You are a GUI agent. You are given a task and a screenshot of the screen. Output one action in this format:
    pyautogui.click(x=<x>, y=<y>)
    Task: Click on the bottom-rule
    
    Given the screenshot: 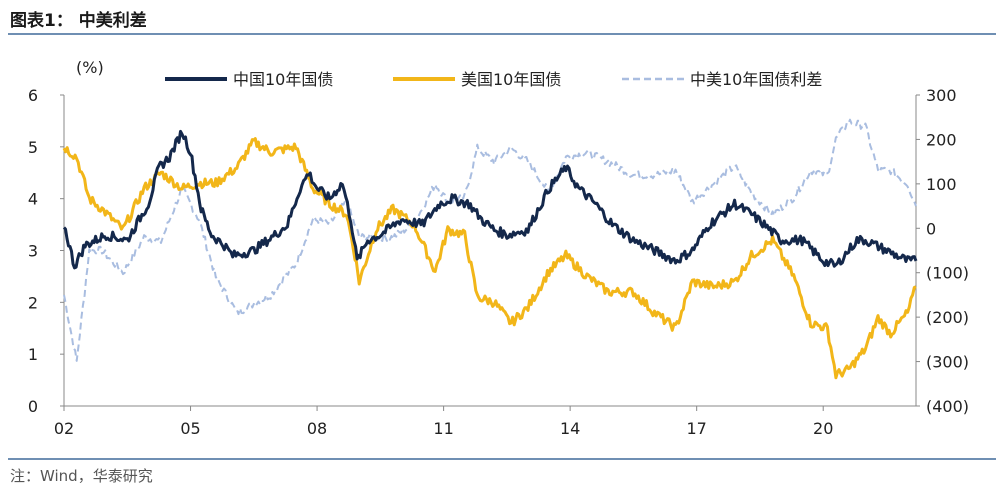 What is the action you would take?
    pyautogui.click(x=502, y=459)
    